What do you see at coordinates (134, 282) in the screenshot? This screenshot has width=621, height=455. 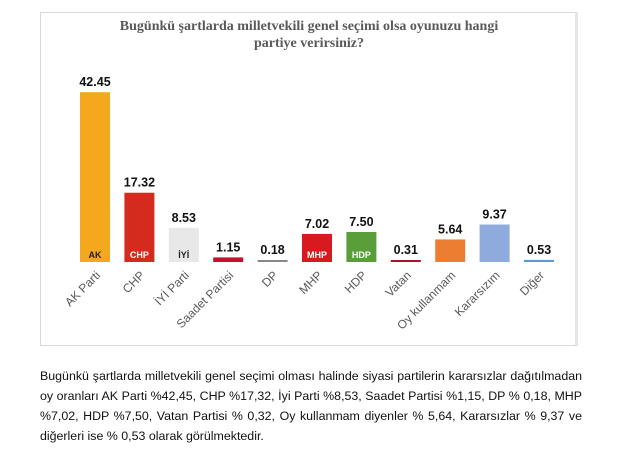 I see `category-label: CHP` at bounding box center [134, 282].